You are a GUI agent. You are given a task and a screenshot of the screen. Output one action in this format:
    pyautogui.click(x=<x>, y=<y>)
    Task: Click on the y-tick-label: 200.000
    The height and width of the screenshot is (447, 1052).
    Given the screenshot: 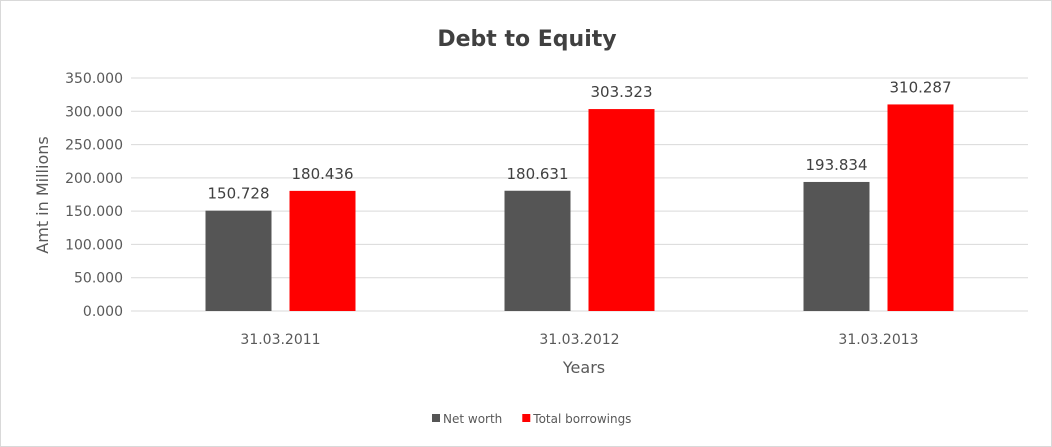 What is the action you would take?
    pyautogui.click(x=94, y=179)
    